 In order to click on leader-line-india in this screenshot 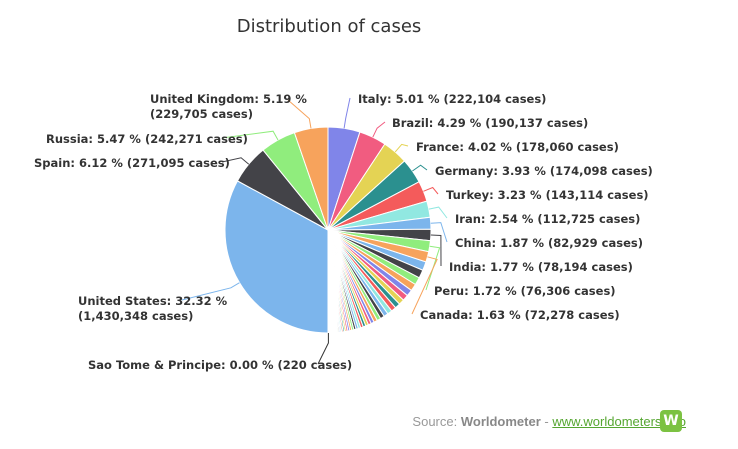, I will do `click(436, 250)`.